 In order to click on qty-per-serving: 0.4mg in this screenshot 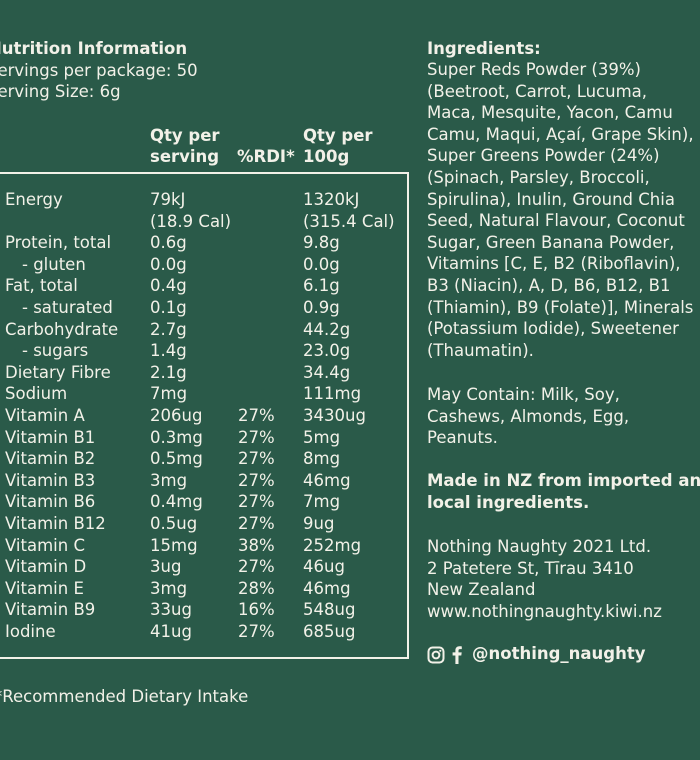, I will do `click(176, 502)`.